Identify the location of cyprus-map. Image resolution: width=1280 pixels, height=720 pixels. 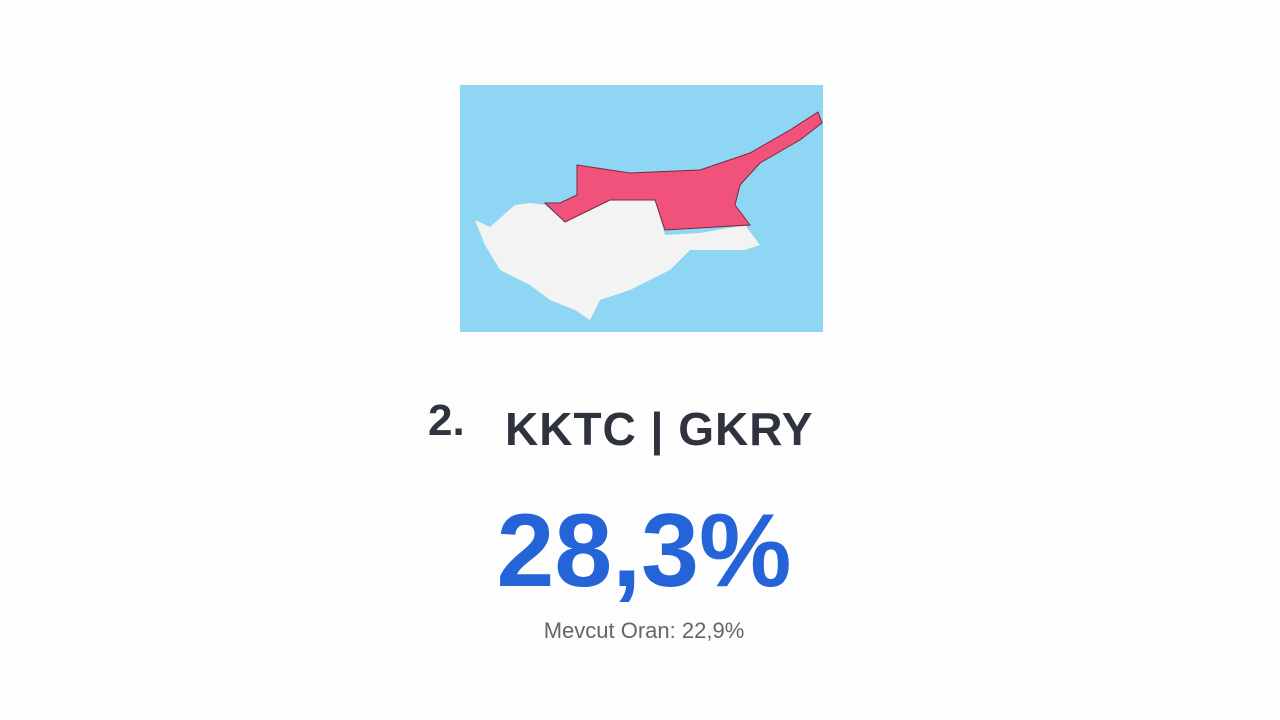
(641, 208).